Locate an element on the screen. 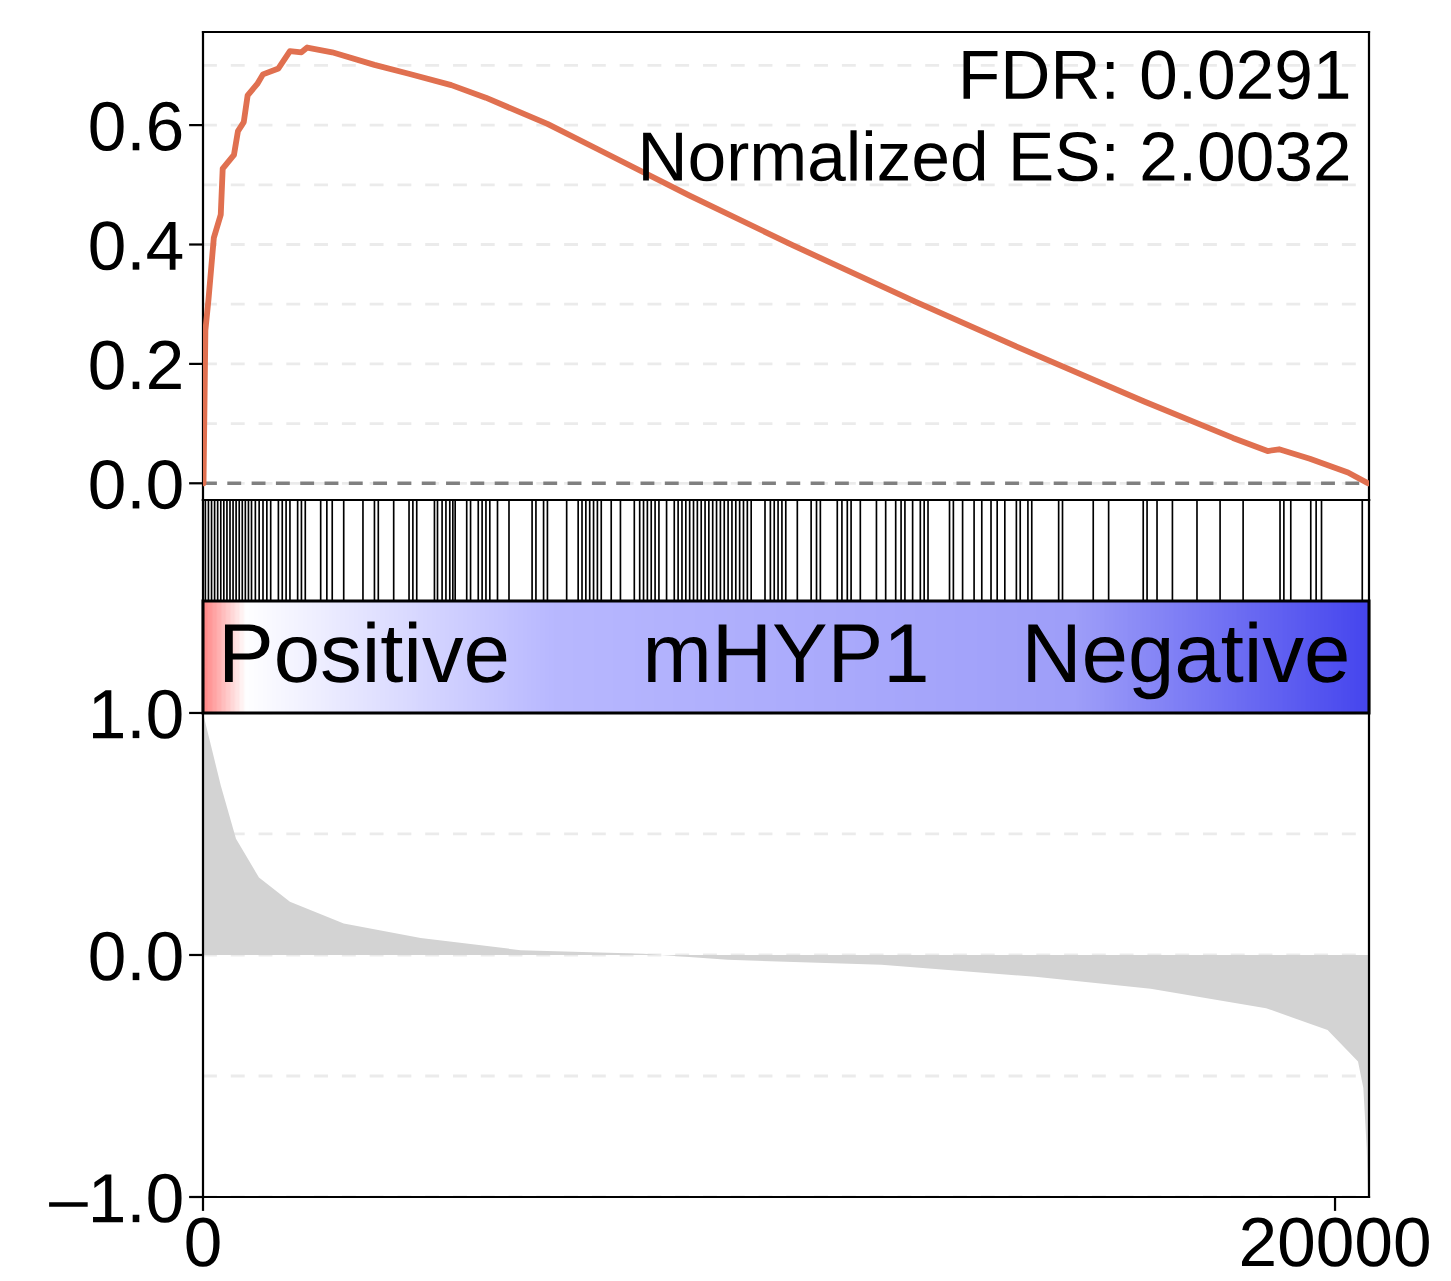 Image resolution: width=1451 pixels, height=1281 pixels. annotation: FDR: 0.0291 is located at coordinates (1156, 75).